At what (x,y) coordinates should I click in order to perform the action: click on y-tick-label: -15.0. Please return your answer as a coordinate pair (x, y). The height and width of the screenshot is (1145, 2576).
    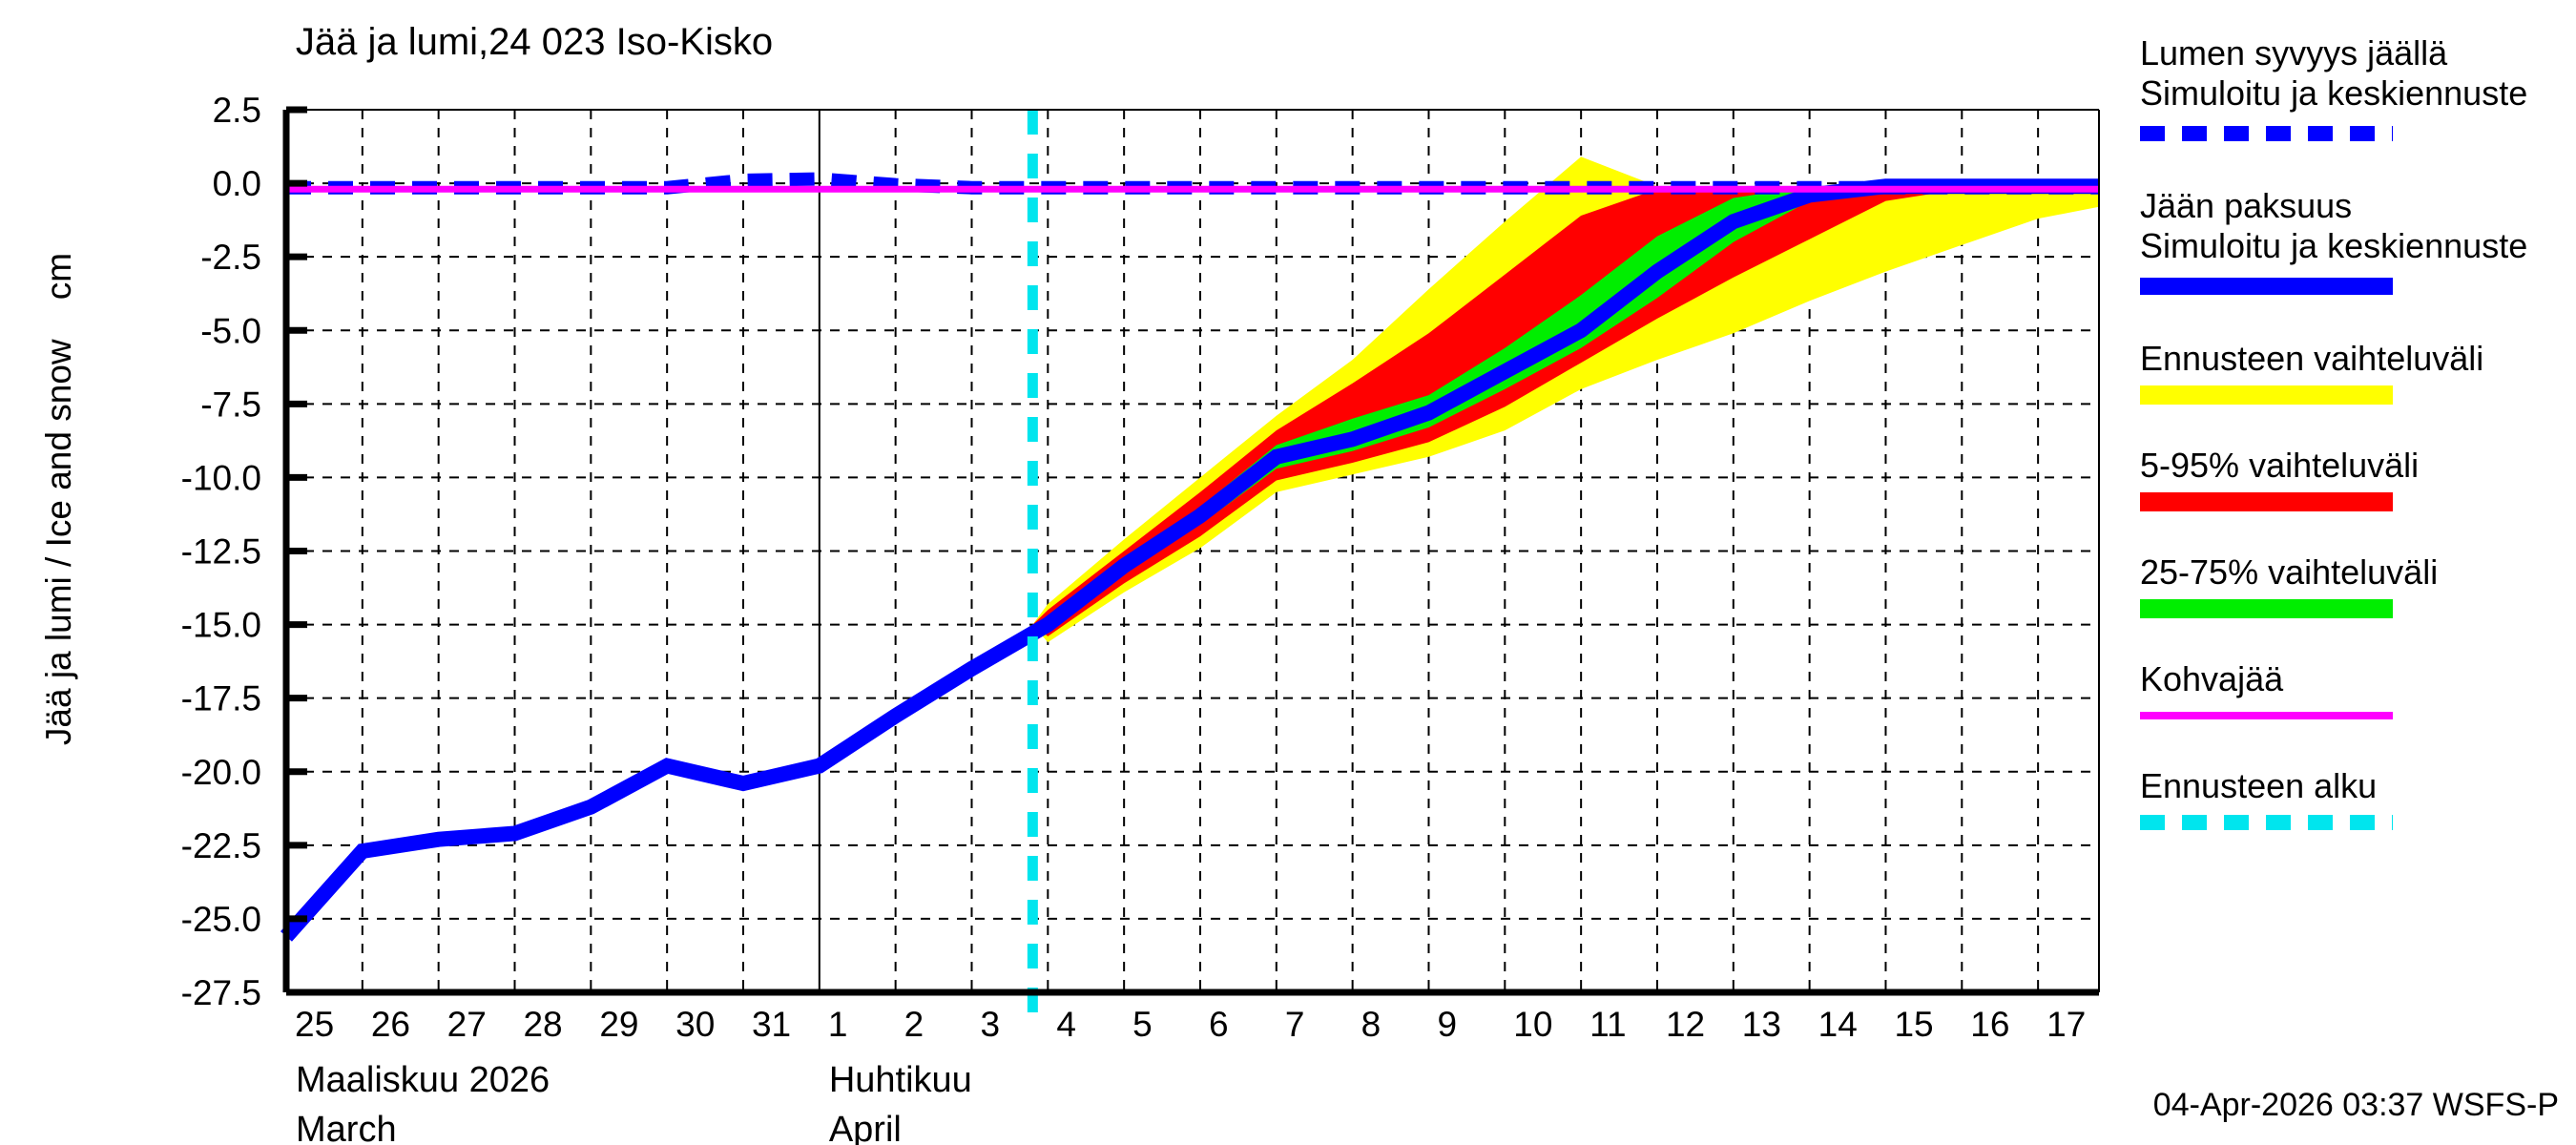
    Looking at the image, I should click on (221, 626).